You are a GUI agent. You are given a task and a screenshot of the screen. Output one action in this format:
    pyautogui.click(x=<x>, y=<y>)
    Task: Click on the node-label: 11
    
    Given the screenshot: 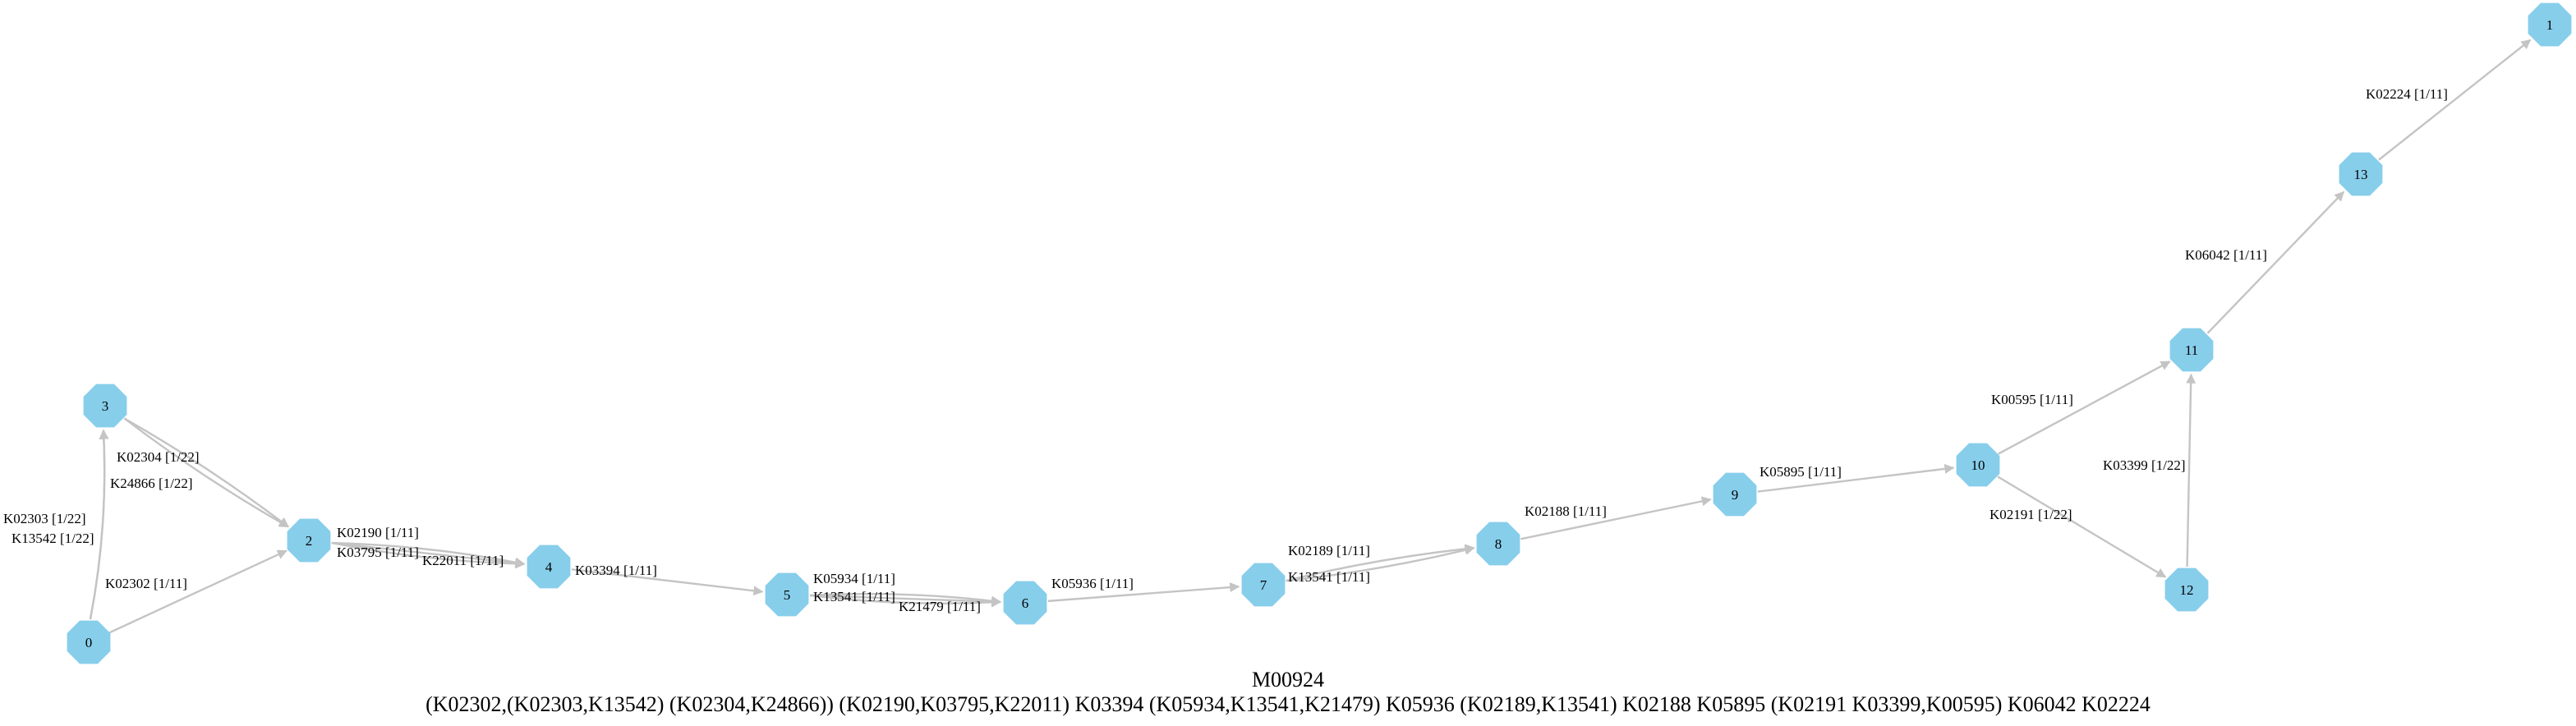 What is the action you would take?
    pyautogui.click(x=2191, y=350)
    